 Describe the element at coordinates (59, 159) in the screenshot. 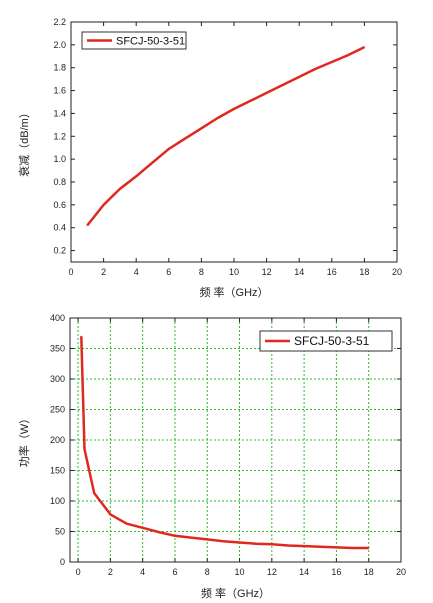

I see `c1-y-tick-label: 1.0` at that location.